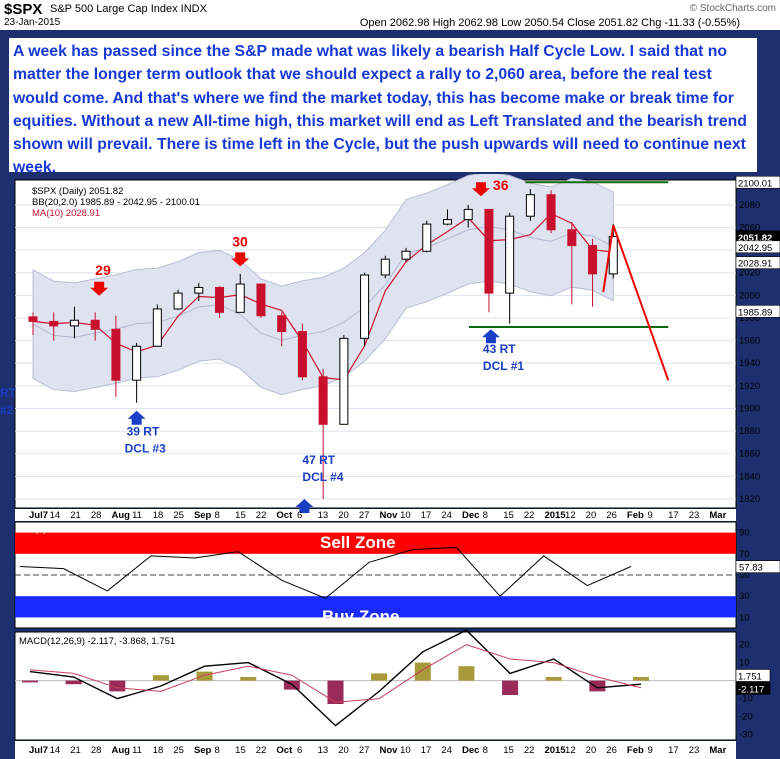 This screenshot has height=759, width=780. I want to click on xtick-label-bottom: 6, so click(299, 750).